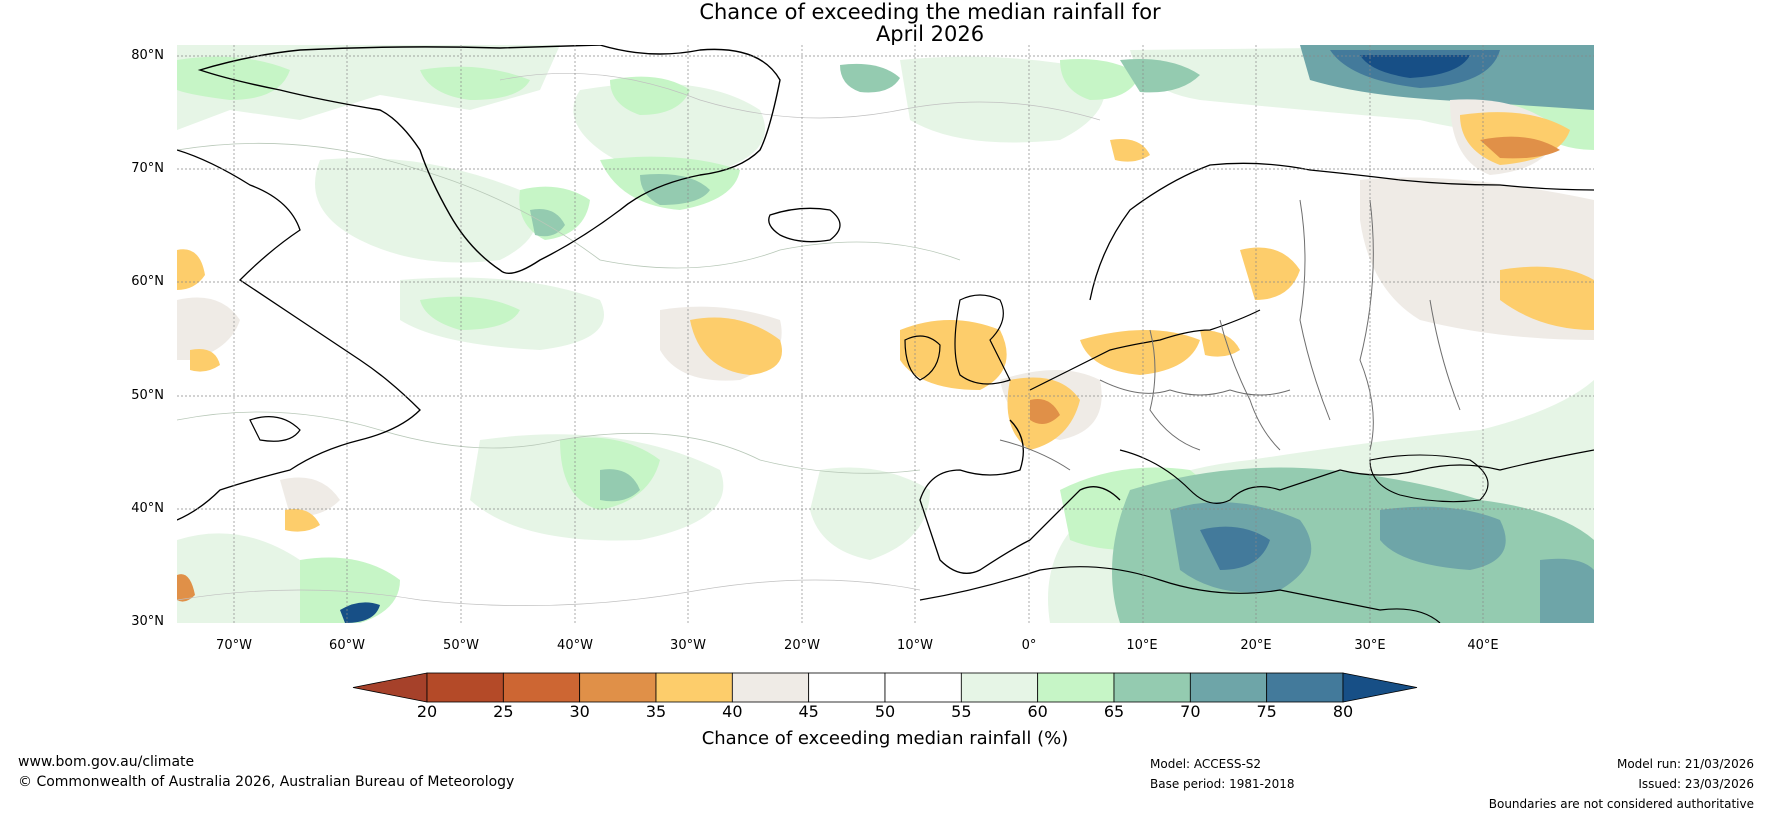 The image size is (1770, 816). Describe the element at coordinates (1114, 711) in the screenshot. I see `colorbar-tick-65: 65` at that location.